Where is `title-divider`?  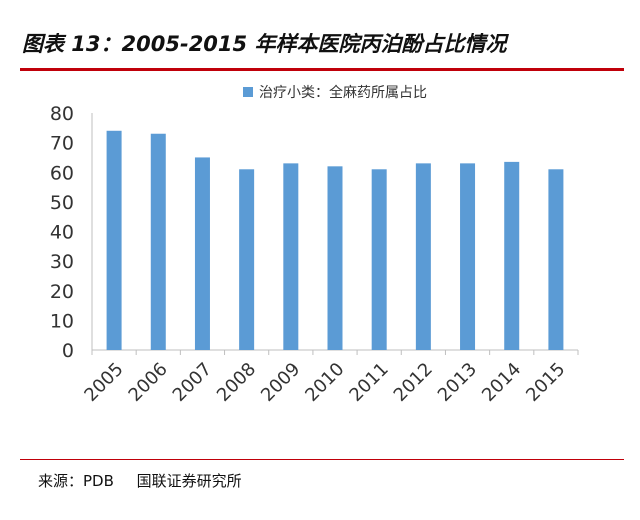 title-divider is located at coordinates (322, 69).